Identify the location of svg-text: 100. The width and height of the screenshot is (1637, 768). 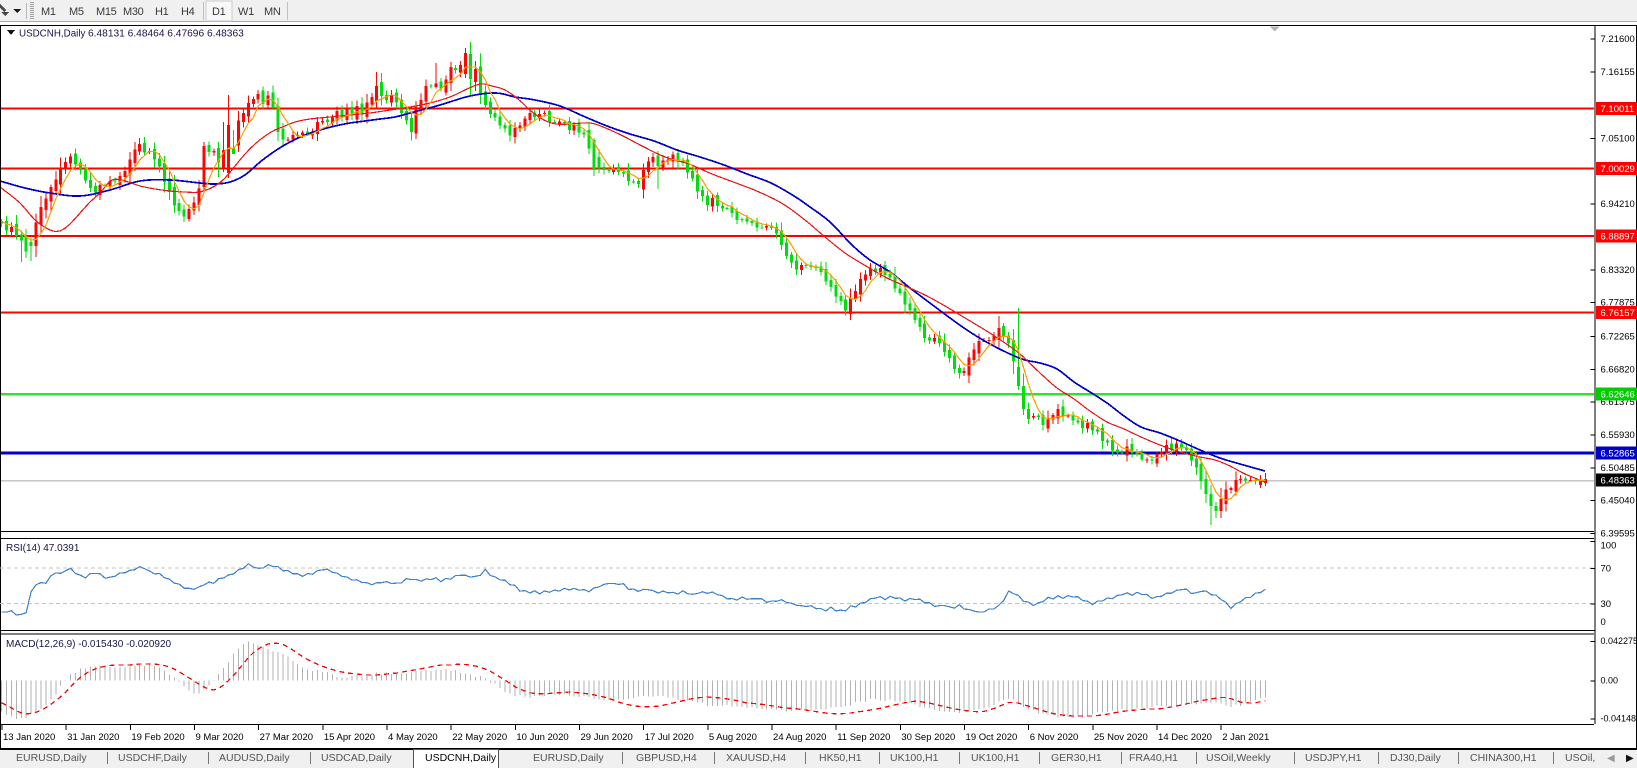
(1609, 546).